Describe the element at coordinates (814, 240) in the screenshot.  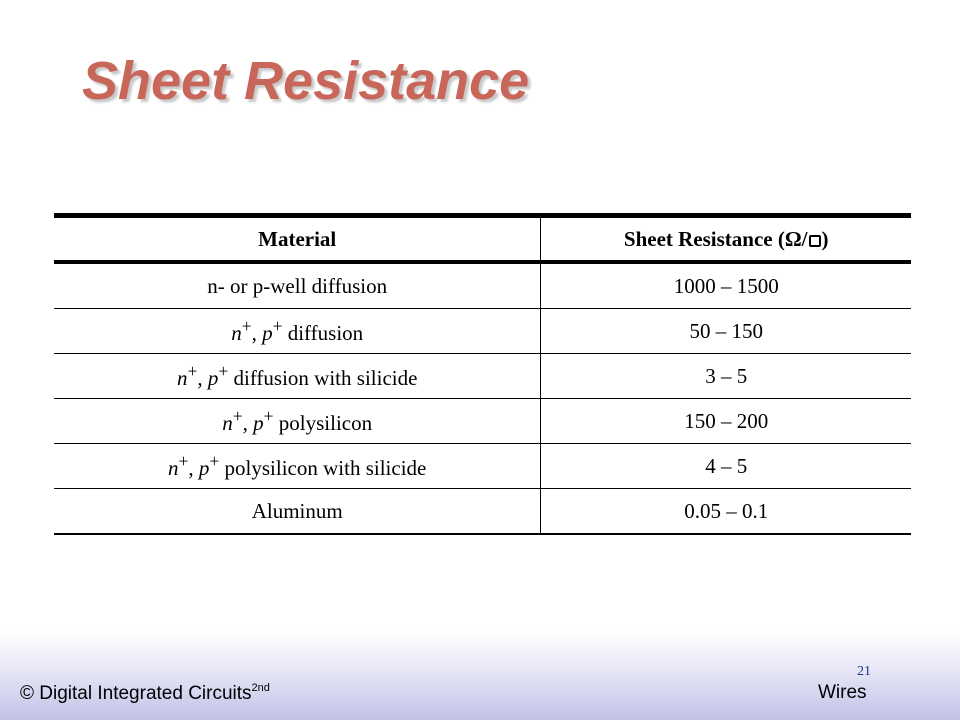
I see `square-icon` at that location.